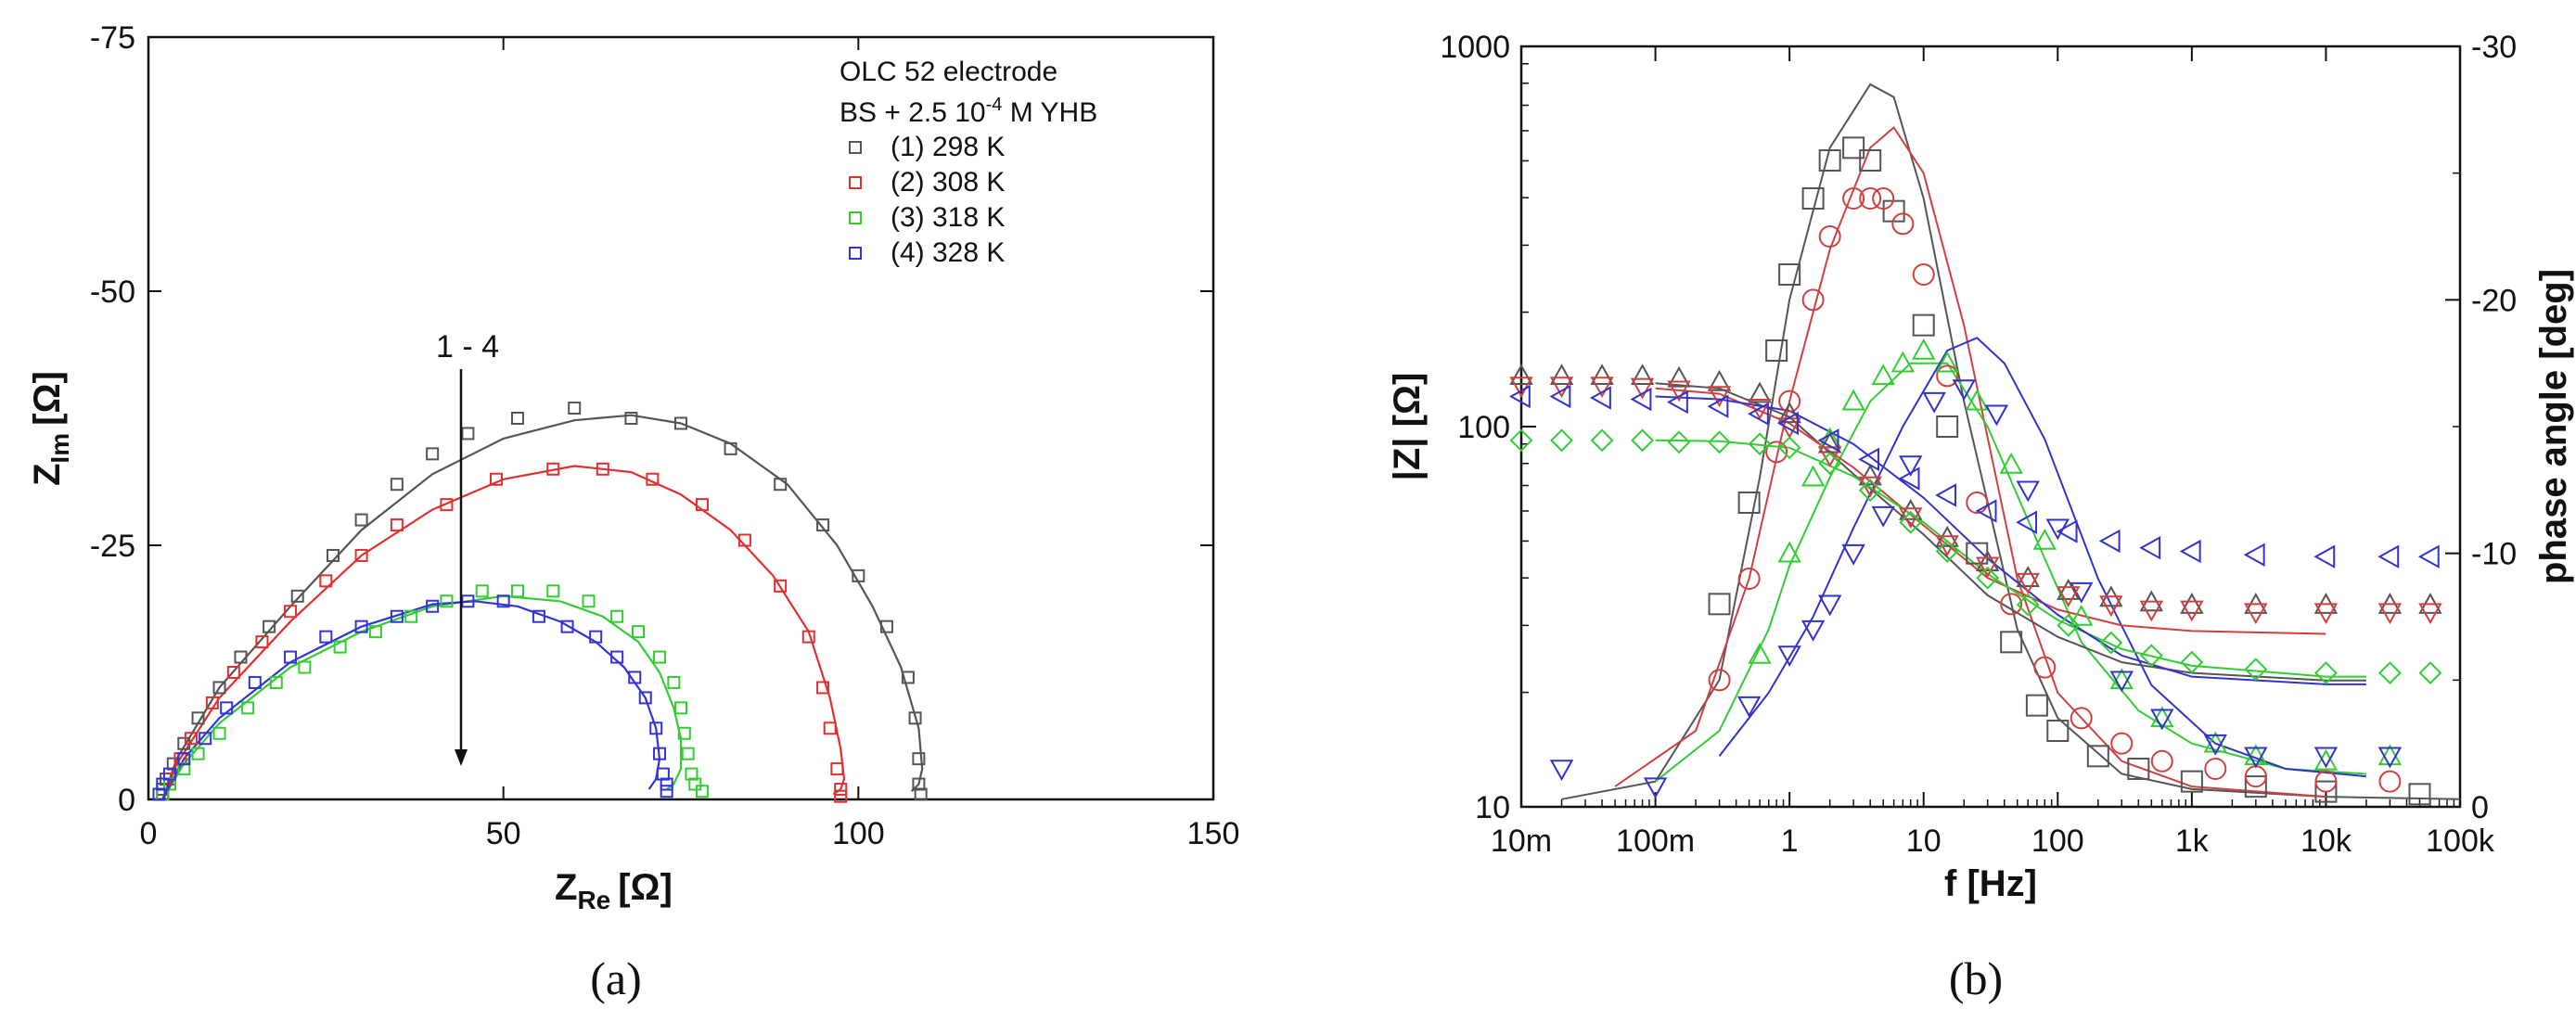  What do you see at coordinates (1492, 807) in the screenshot?
I see `left-tick-label: 10` at bounding box center [1492, 807].